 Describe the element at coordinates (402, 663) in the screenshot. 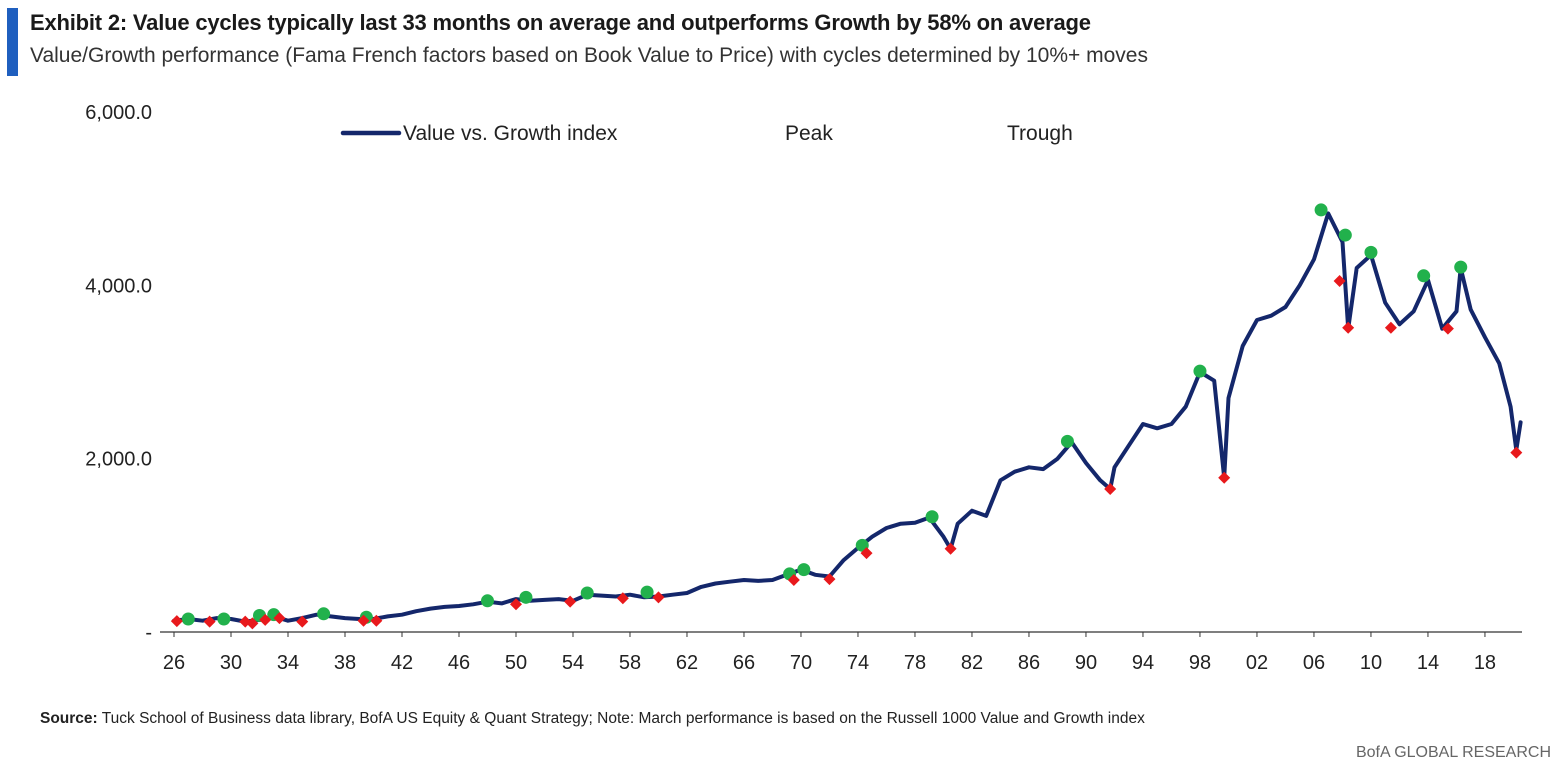

I see `x-tick-label: 42` at that location.